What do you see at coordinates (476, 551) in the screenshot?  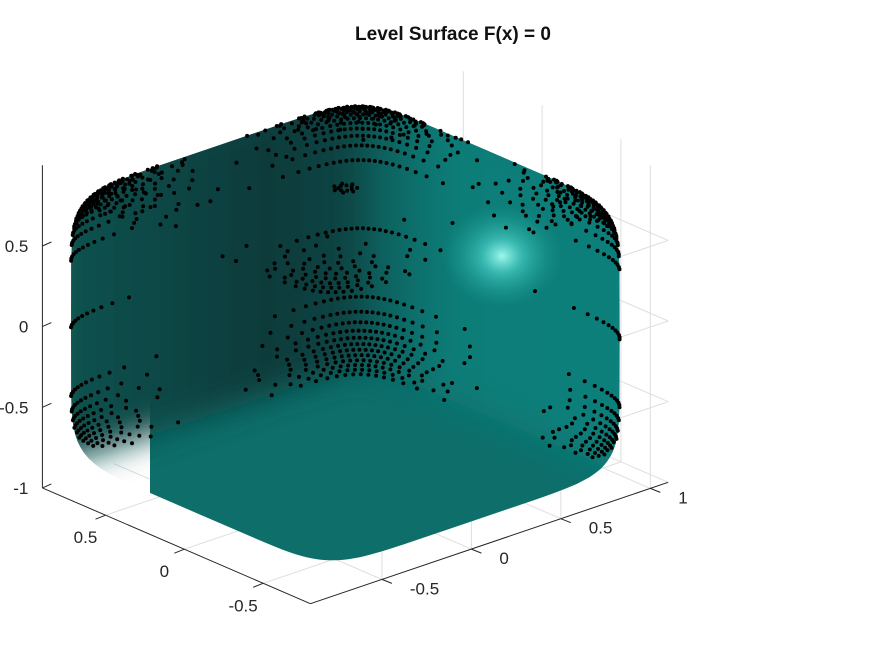 I see `y-tick-mark` at bounding box center [476, 551].